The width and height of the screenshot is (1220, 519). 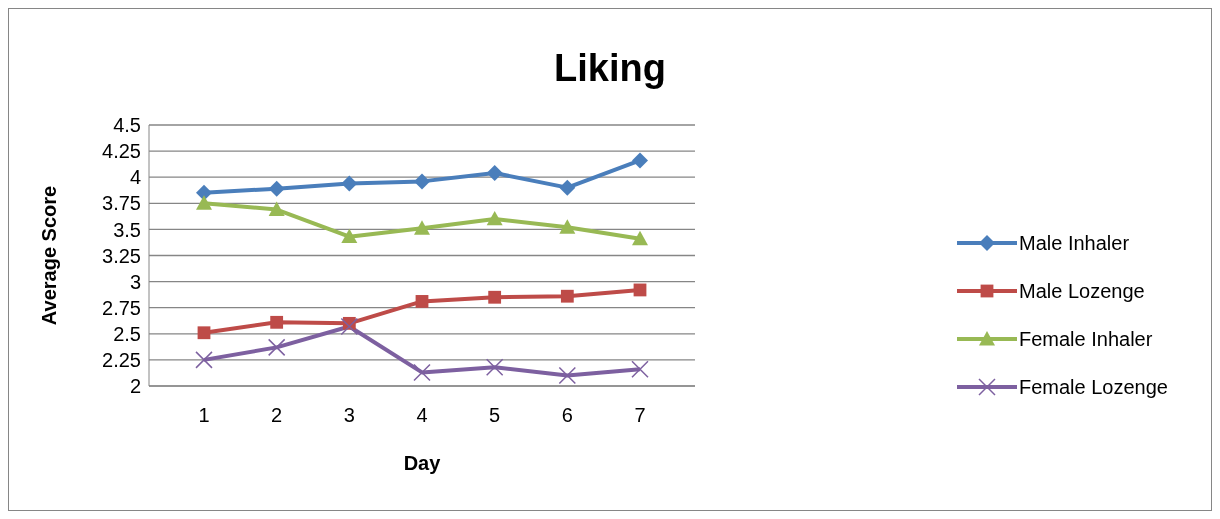 What do you see at coordinates (135, 177) in the screenshot?
I see `y-tick-label: 4` at bounding box center [135, 177].